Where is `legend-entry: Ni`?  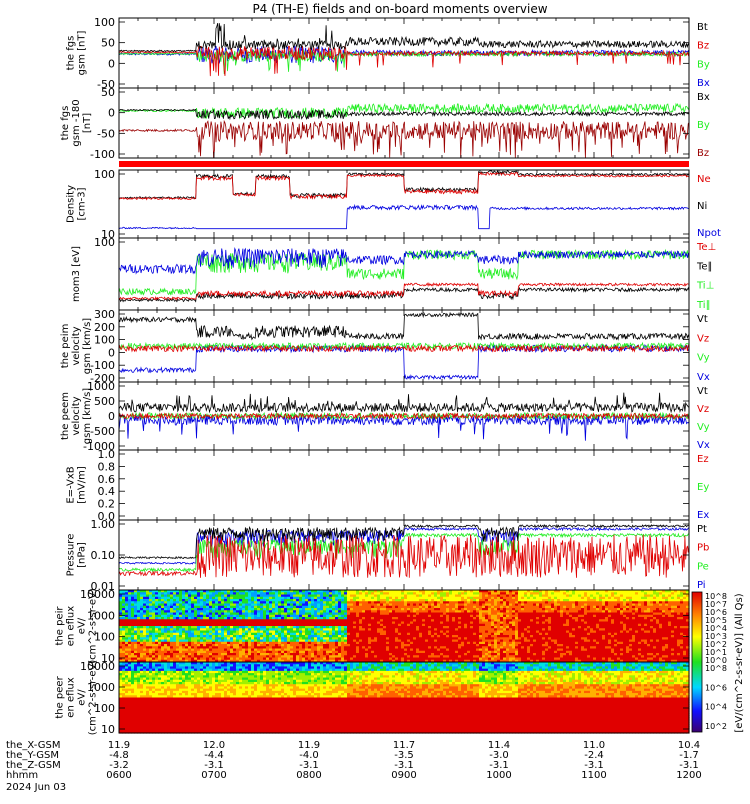 legend-entry: Ni is located at coordinates (702, 206).